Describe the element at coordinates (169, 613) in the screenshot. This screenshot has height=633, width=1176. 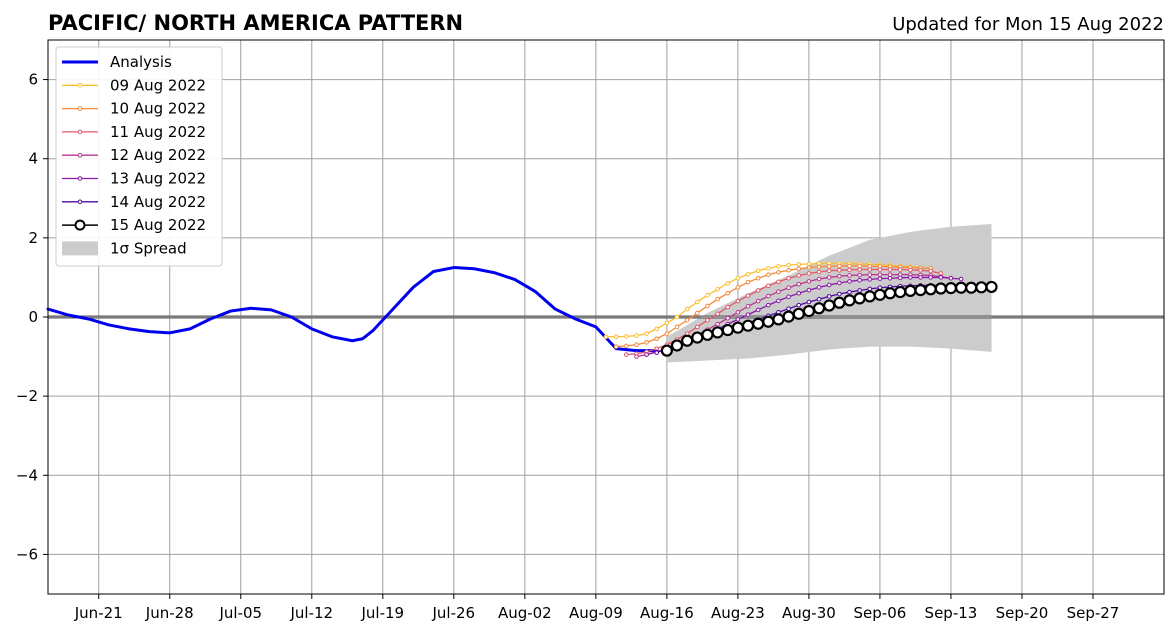
I see `x-tick-label: Jun-28` at that location.